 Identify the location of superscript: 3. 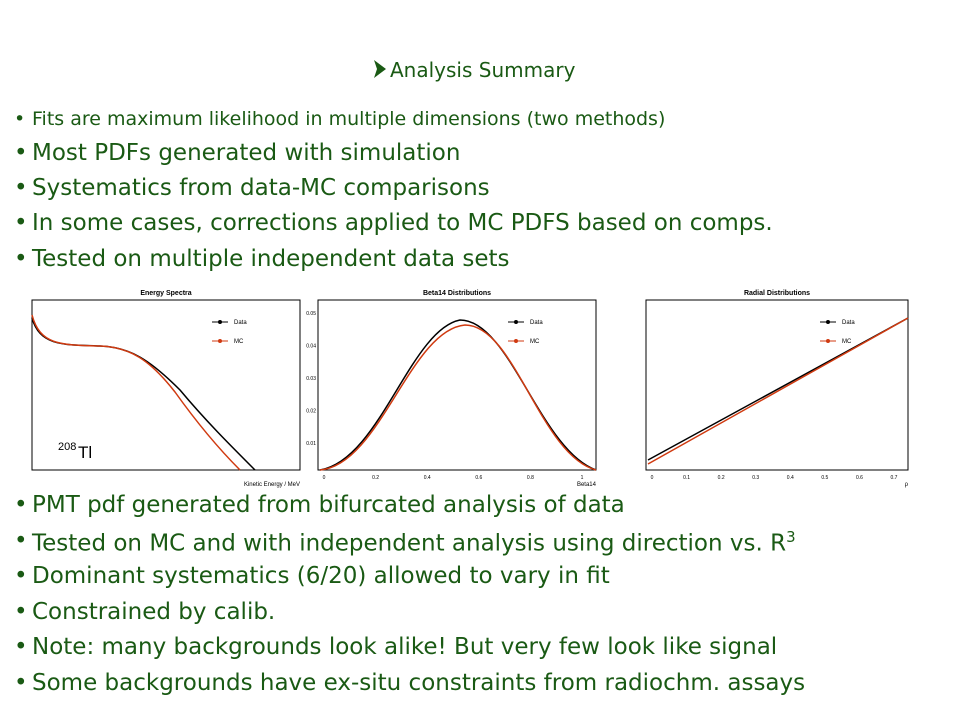
(791, 536).